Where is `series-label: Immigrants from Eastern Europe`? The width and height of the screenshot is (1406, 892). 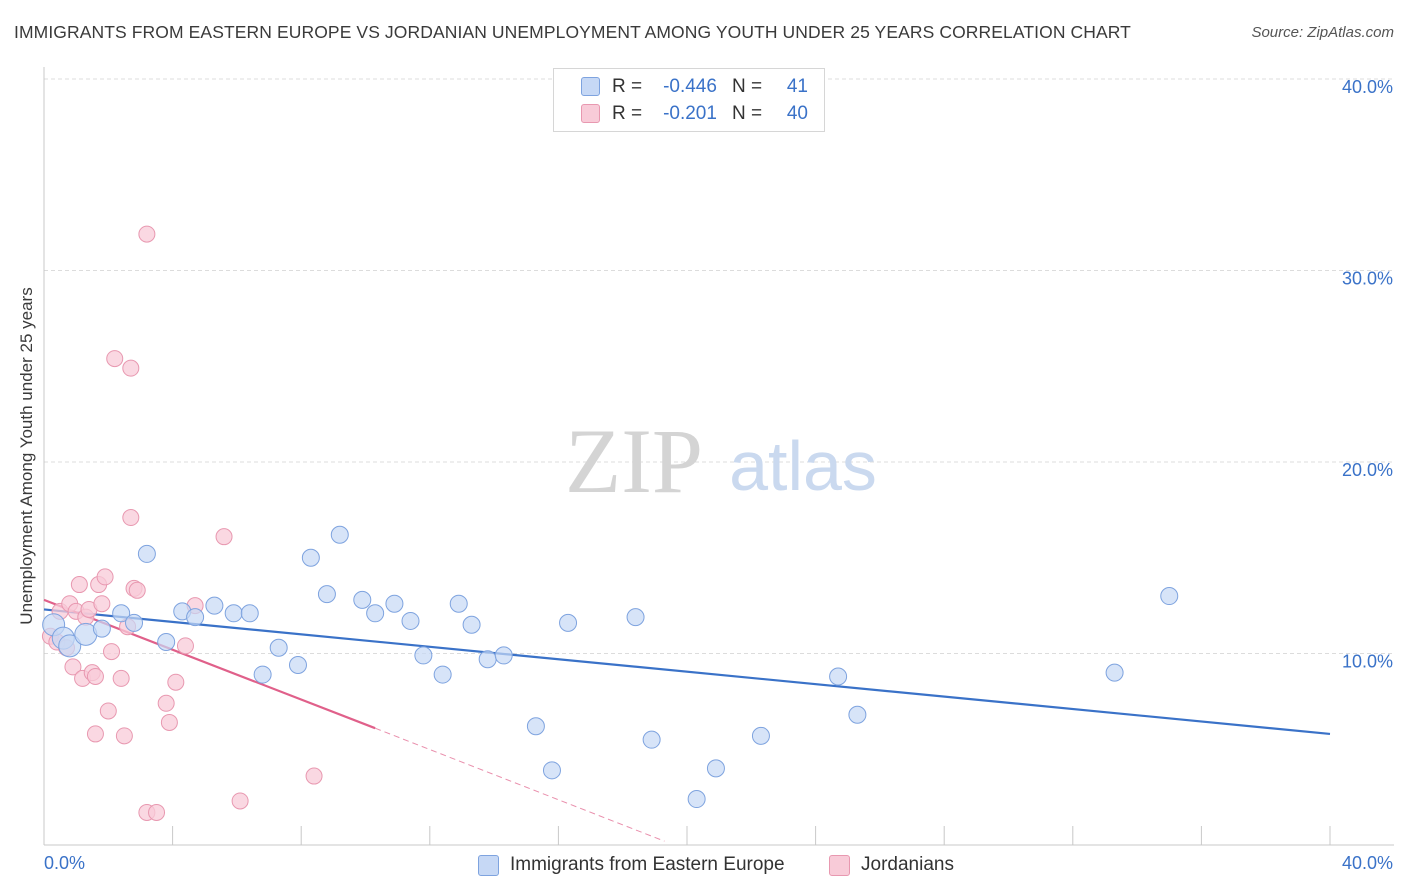
series-label: Immigrants from Eastern Europe is located at coordinates (647, 864).